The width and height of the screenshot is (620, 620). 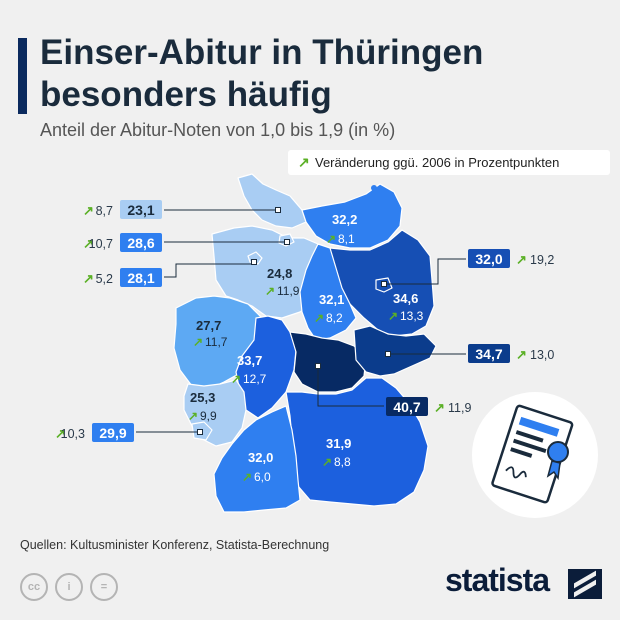 I want to click on value-label-sn: 34,7, so click(x=488, y=354).